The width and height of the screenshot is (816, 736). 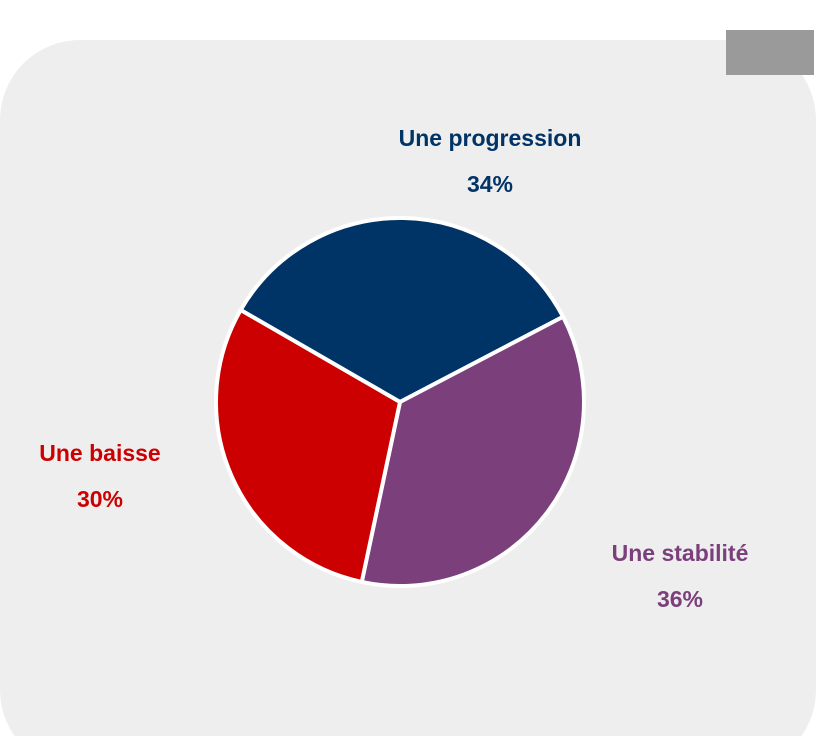 I want to click on corner-box, so click(x=770, y=52).